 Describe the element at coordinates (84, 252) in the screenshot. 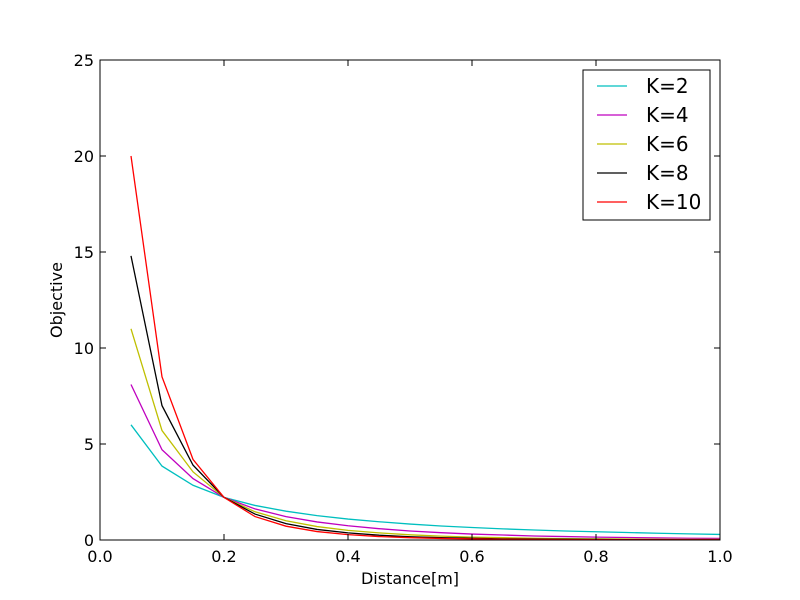

I see `y-tick-label: 15` at that location.